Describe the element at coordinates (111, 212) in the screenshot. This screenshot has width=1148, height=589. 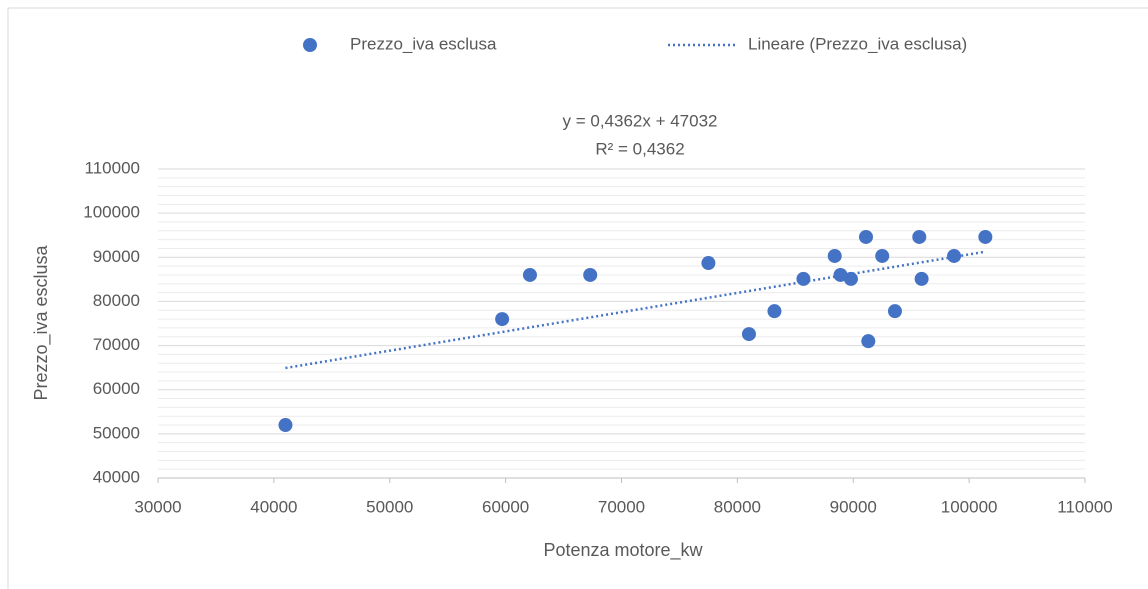
I see `y-tick-label: 100000` at that location.